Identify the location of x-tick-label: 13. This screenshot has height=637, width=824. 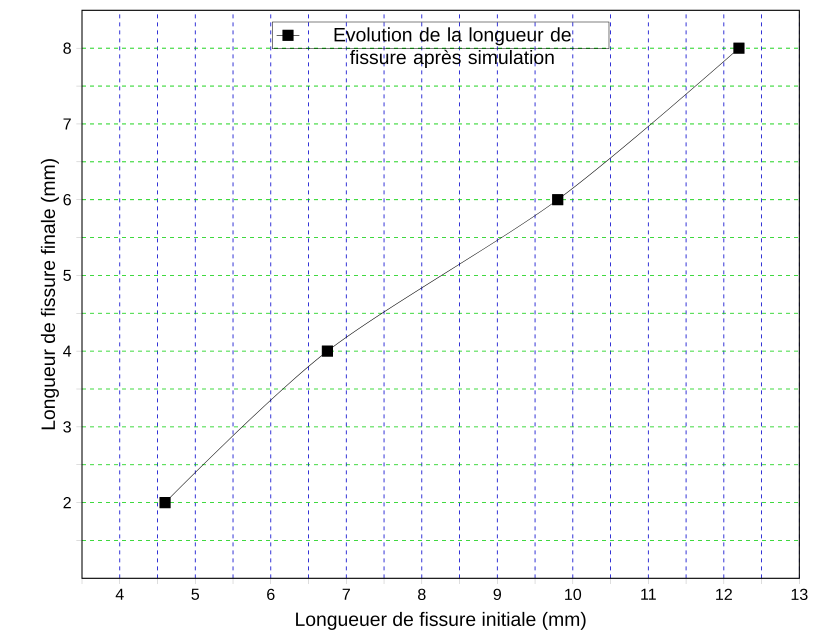
(800, 594).